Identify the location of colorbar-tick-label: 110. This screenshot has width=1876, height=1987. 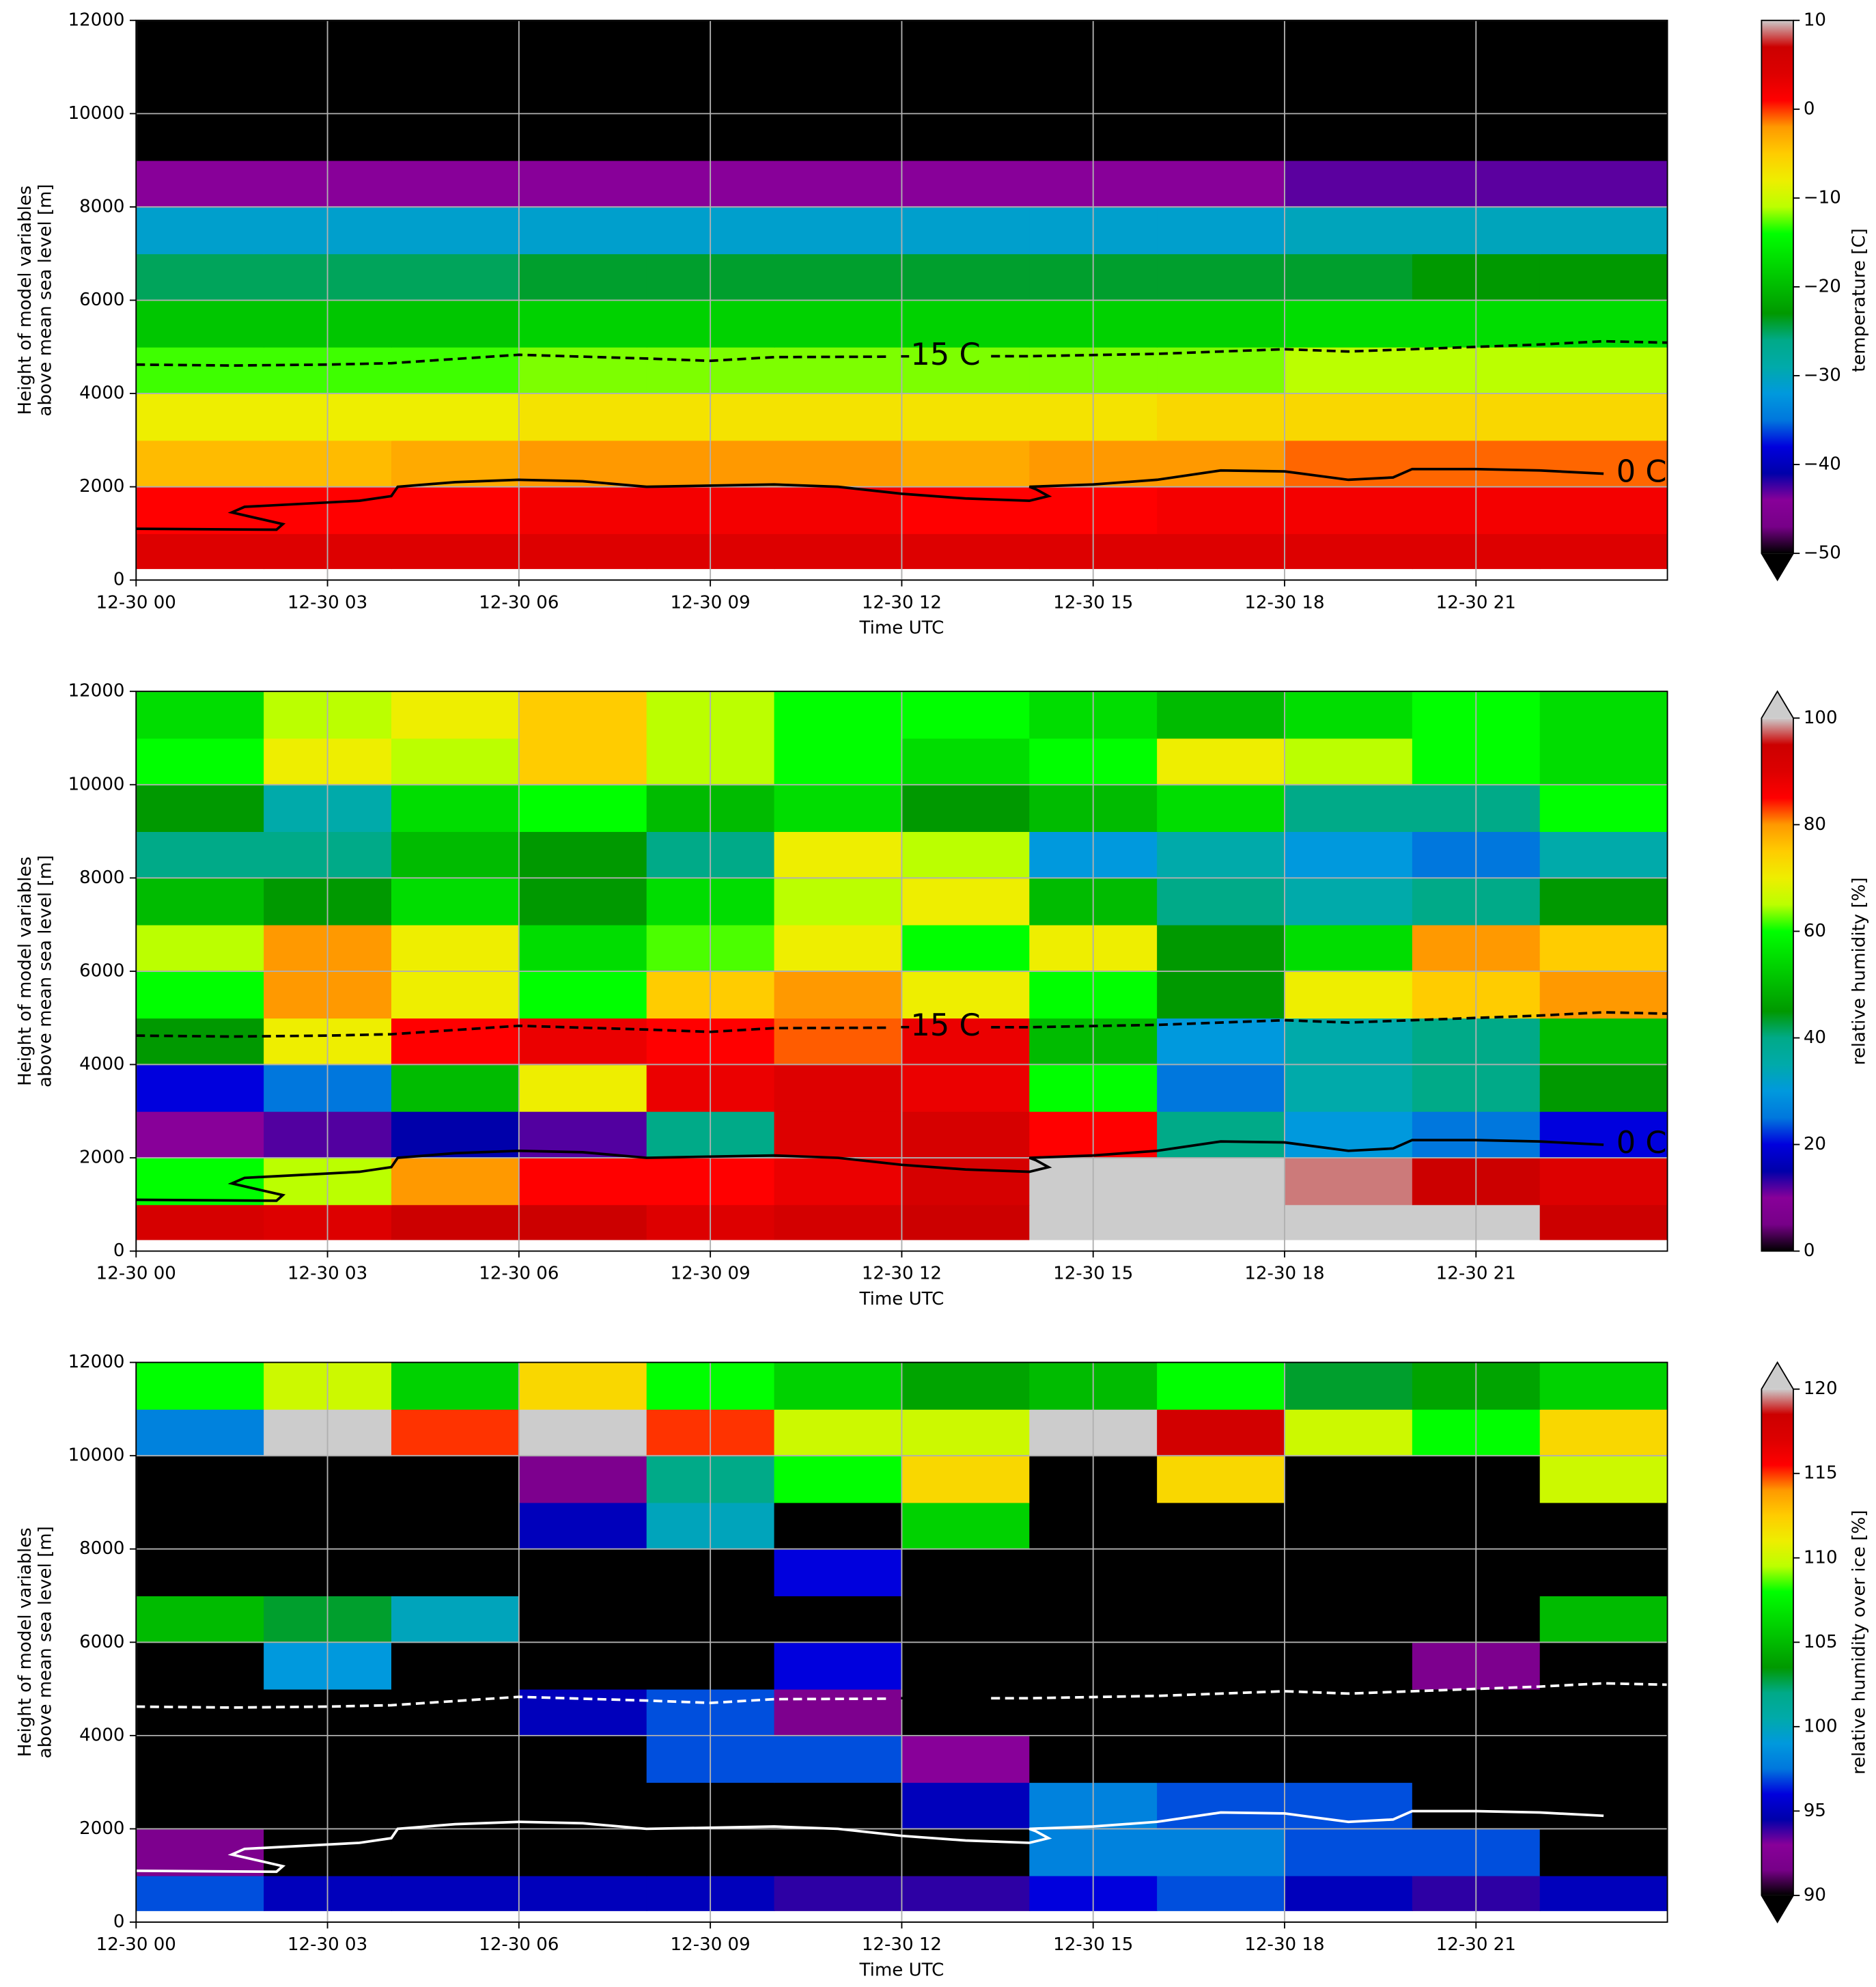
(1821, 1557).